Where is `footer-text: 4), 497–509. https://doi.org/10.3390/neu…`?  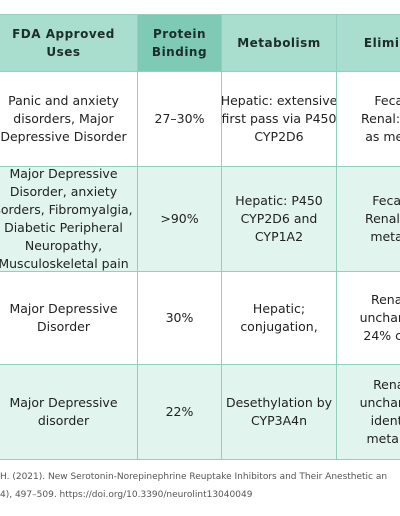
footer-text: 4), 497–509. https://doi.org/10.3390/neu… is located at coordinates (126, 495).